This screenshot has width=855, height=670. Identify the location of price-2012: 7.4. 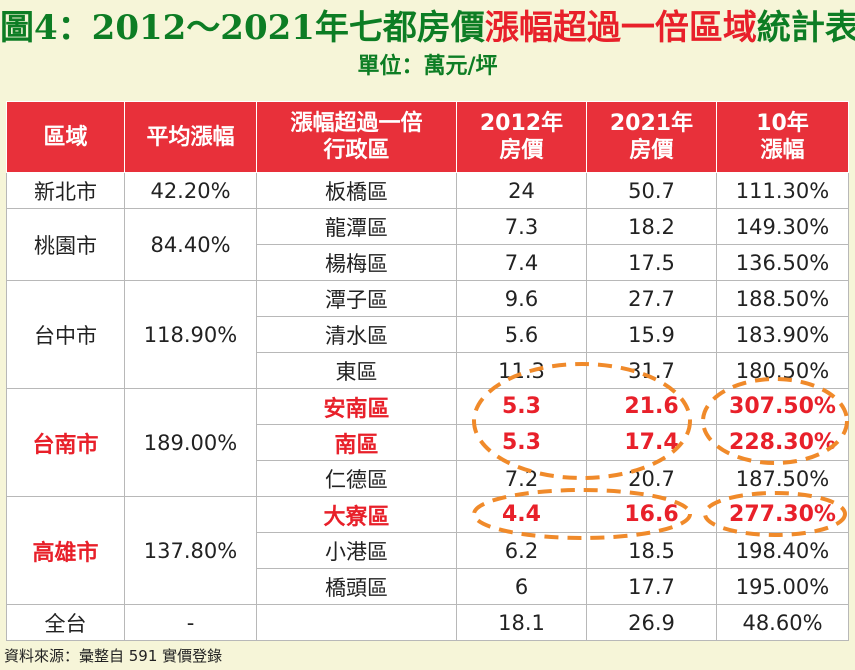
(521, 262).